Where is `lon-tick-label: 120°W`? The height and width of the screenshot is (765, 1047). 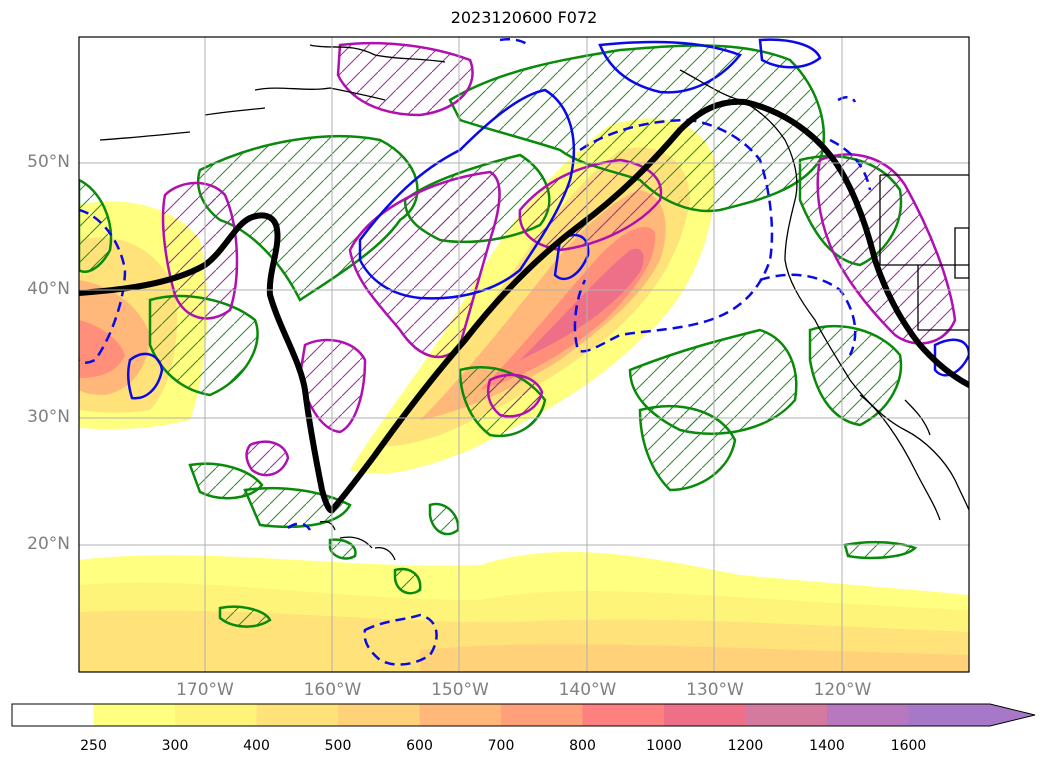 lon-tick-label: 120°W is located at coordinates (842, 690).